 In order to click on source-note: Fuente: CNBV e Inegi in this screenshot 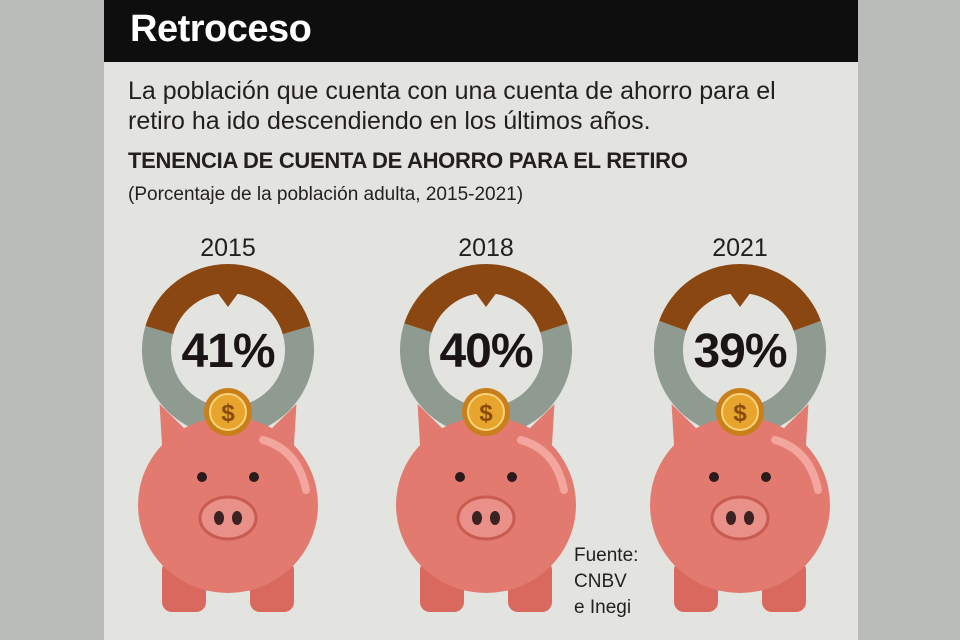, I will do `click(619, 582)`.